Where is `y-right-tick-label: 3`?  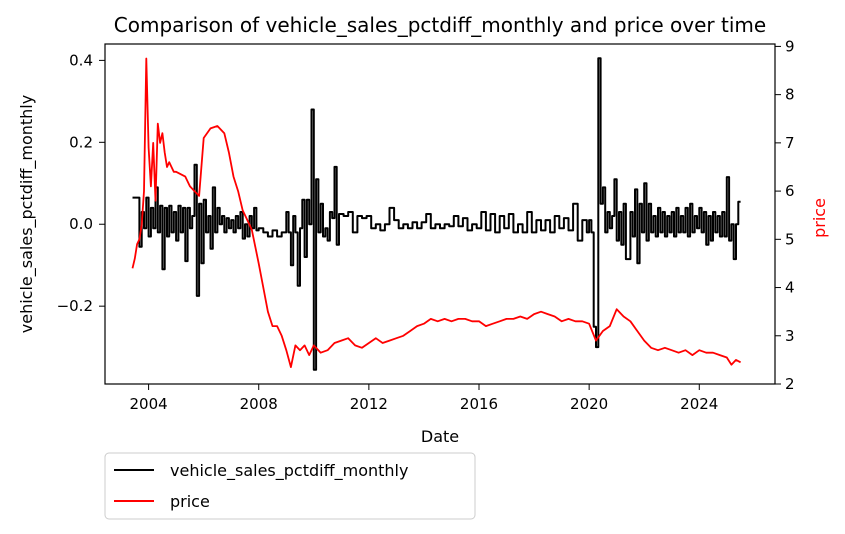
y-right-tick-label: 3 is located at coordinates (790, 336).